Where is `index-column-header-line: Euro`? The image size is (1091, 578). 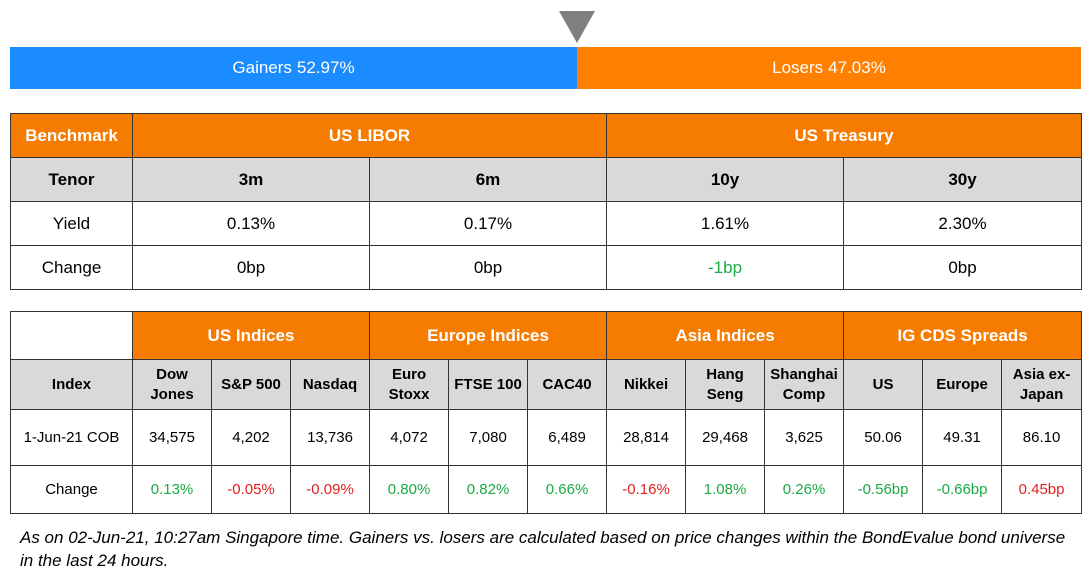
index-column-header-line: Euro is located at coordinates (409, 374).